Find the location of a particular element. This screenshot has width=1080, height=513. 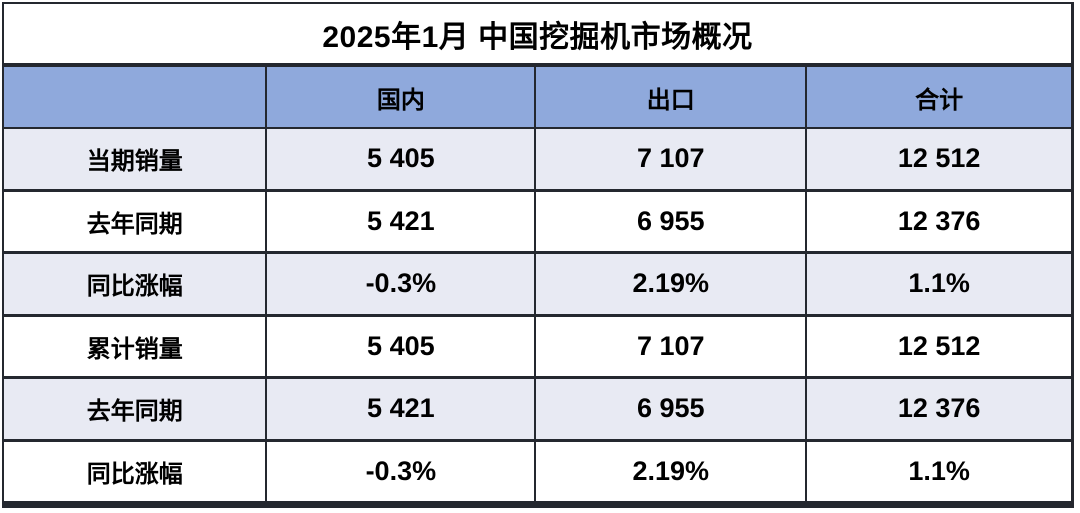

header-cell-domestic: 国内 is located at coordinates (399, 97).